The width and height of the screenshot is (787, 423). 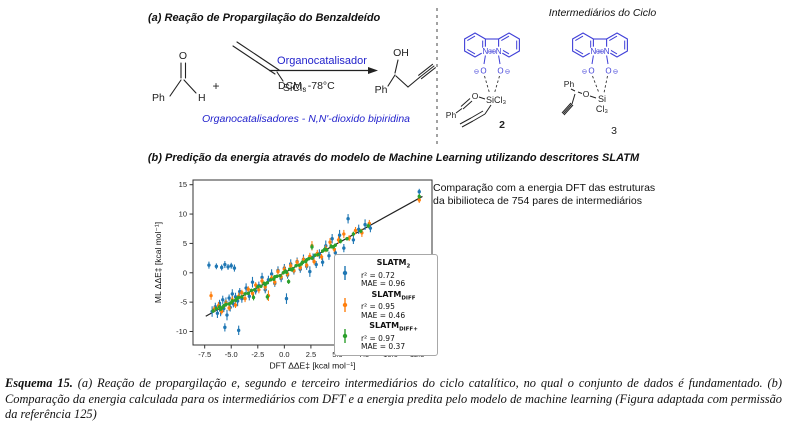 What do you see at coordinates (183, 184) in the screenshot?
I see `y-tick-label: 15` at bounding box center [183, 184].